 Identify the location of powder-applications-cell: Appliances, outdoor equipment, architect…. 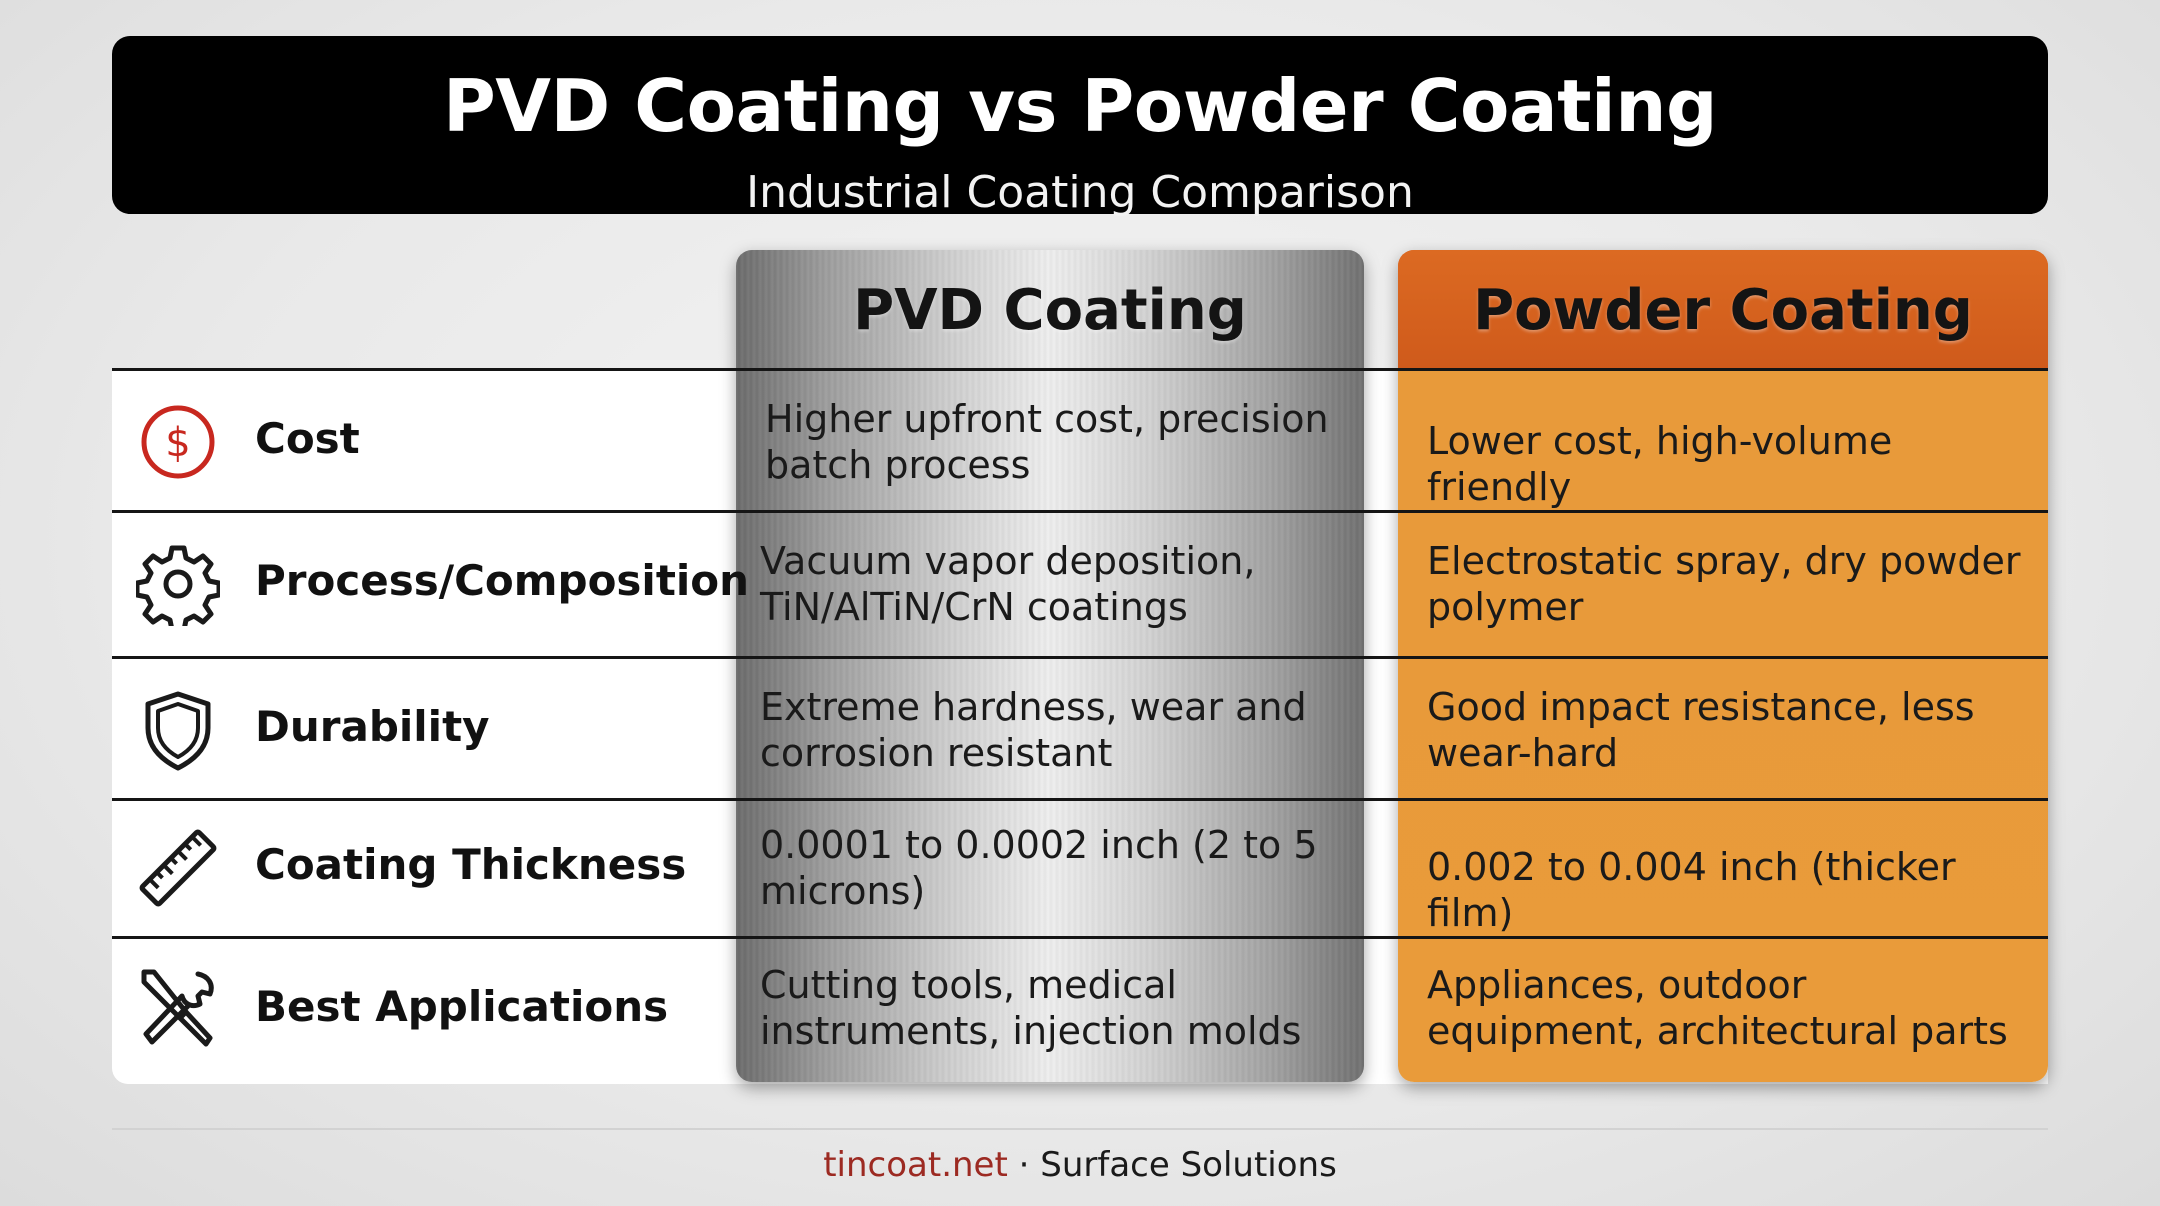
(1717, 1008).